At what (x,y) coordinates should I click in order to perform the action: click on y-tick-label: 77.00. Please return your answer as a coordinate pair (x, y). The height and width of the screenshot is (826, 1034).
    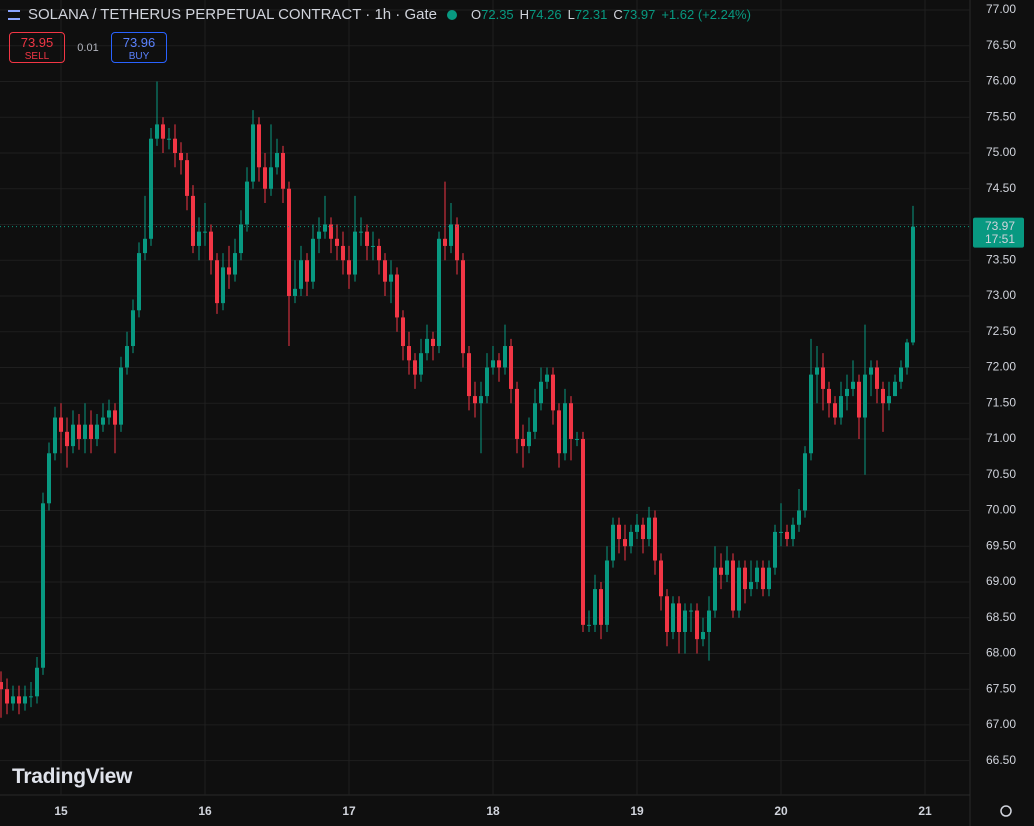
    Looking at the image, I should click on (1001, 9).